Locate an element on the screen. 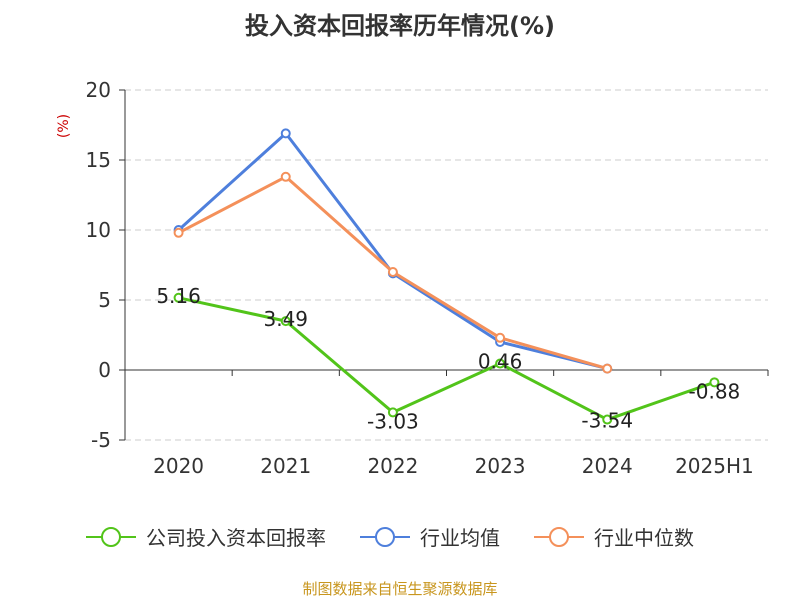 The width and height of the screenshot is (800, 600). y-axis-label: (%) is located at coordinates (64, 126).